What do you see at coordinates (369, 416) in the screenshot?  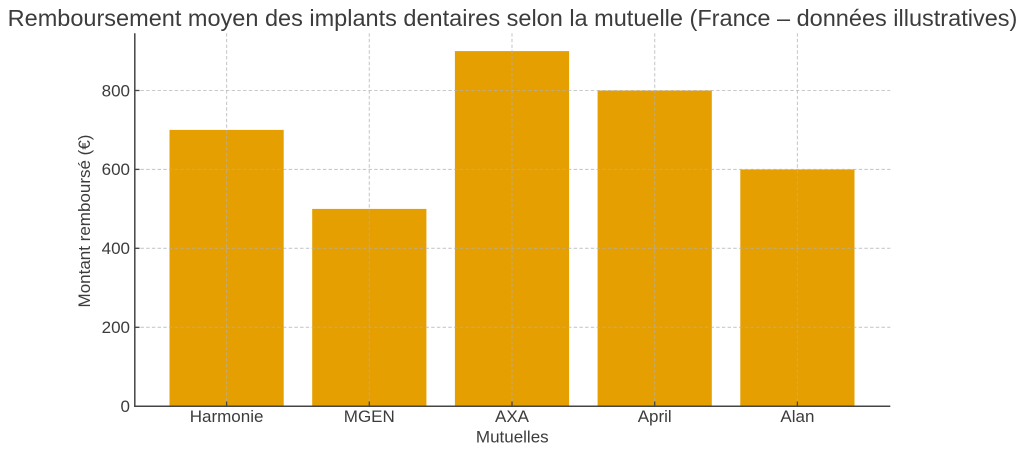 I see `svg-text: MGEN` at bounding box center [369, 416].